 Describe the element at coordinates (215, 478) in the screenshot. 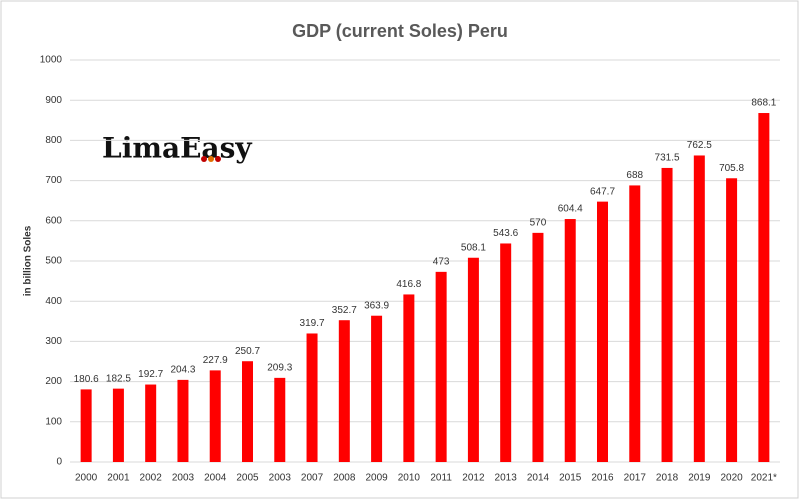

I see `x-tick-label: 2004` at that location.